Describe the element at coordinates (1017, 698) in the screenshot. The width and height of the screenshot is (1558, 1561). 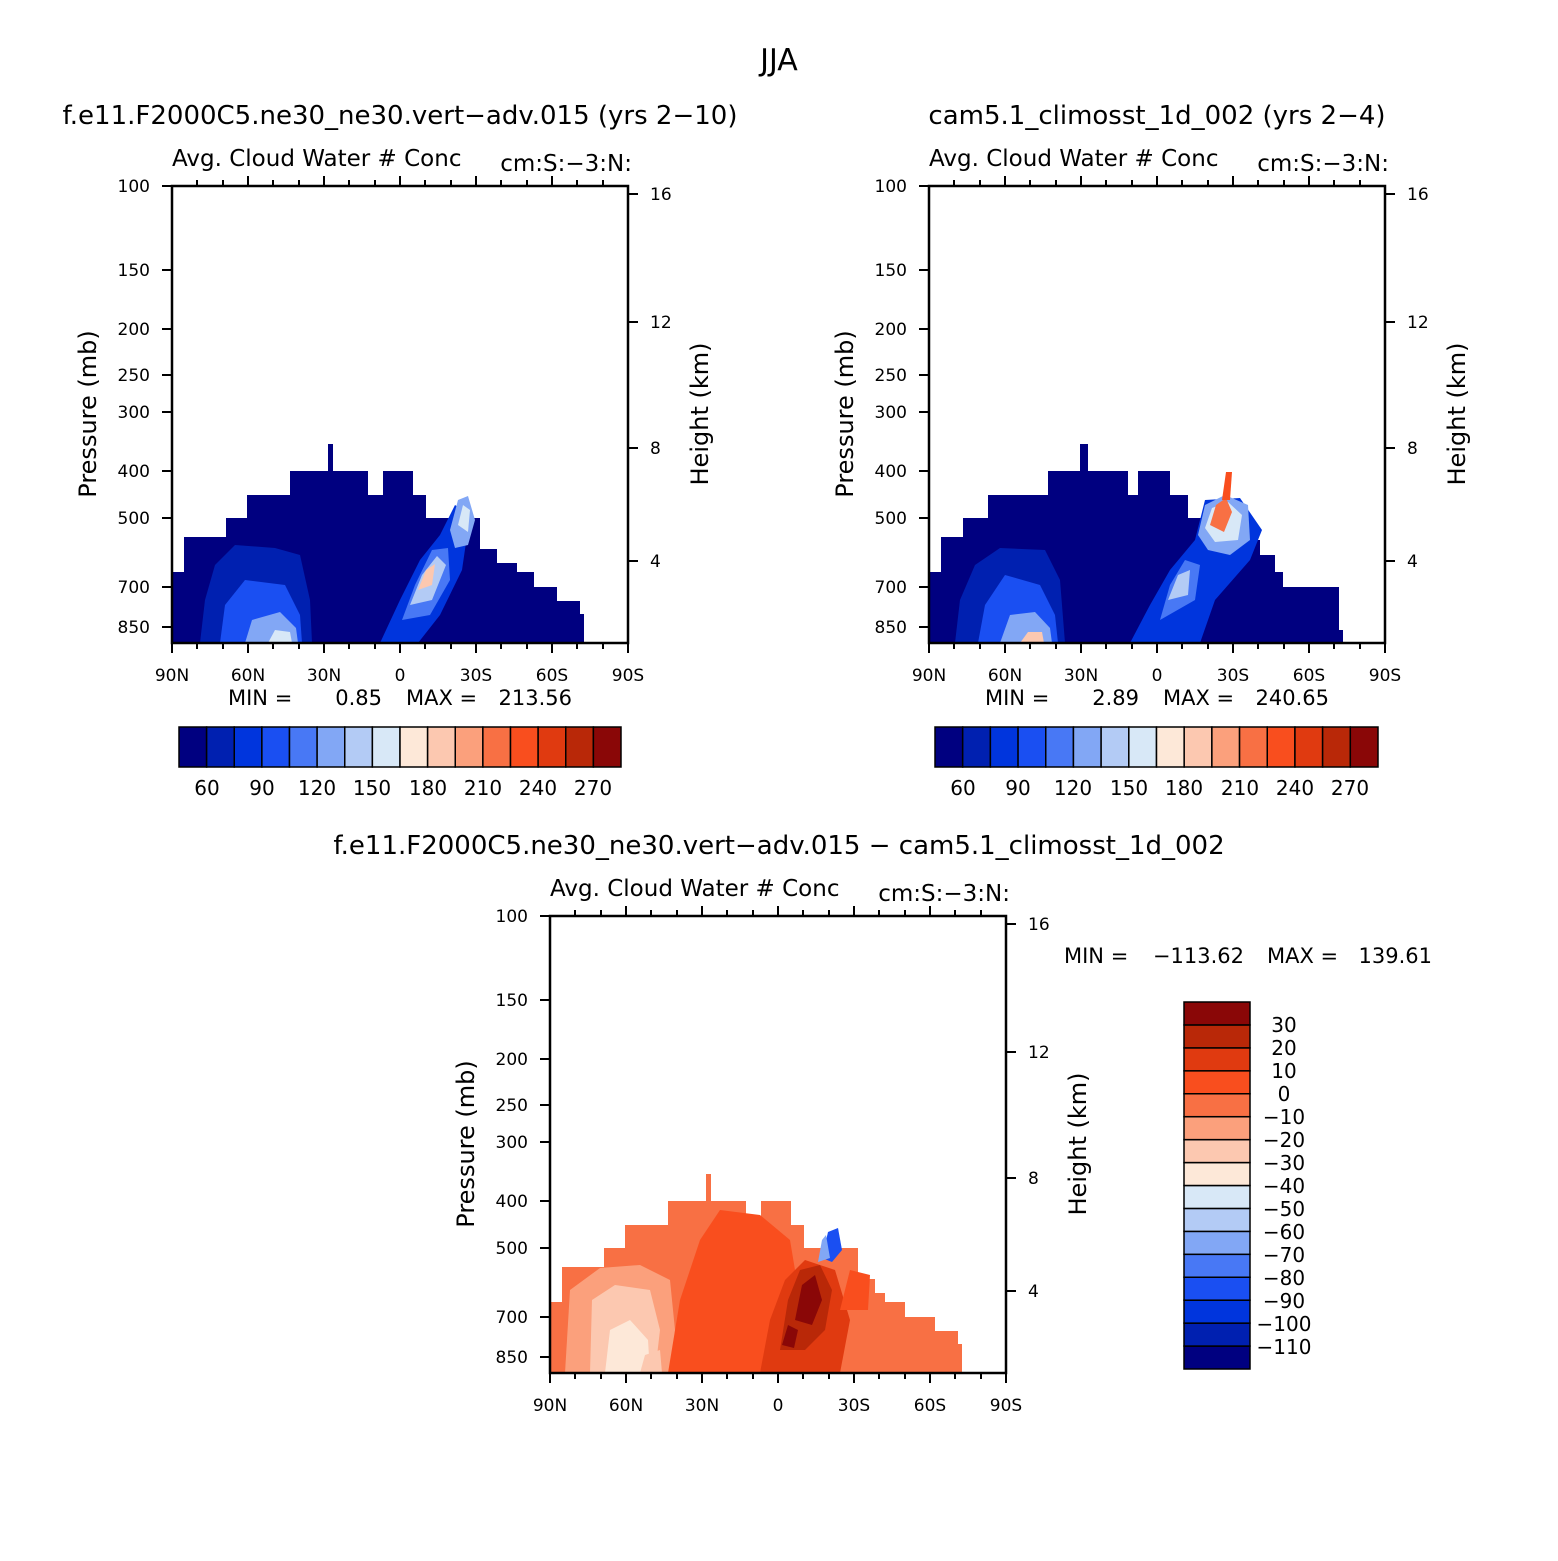
I see `min-label: MIN =` at that location.